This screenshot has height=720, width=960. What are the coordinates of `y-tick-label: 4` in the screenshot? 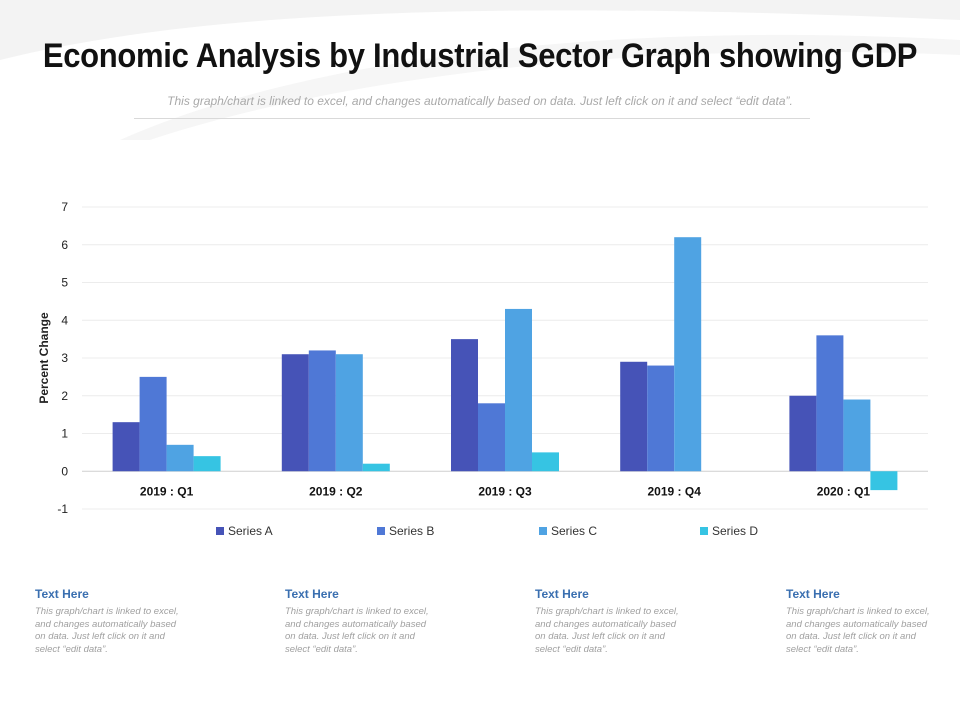 It's located at (64, 320).